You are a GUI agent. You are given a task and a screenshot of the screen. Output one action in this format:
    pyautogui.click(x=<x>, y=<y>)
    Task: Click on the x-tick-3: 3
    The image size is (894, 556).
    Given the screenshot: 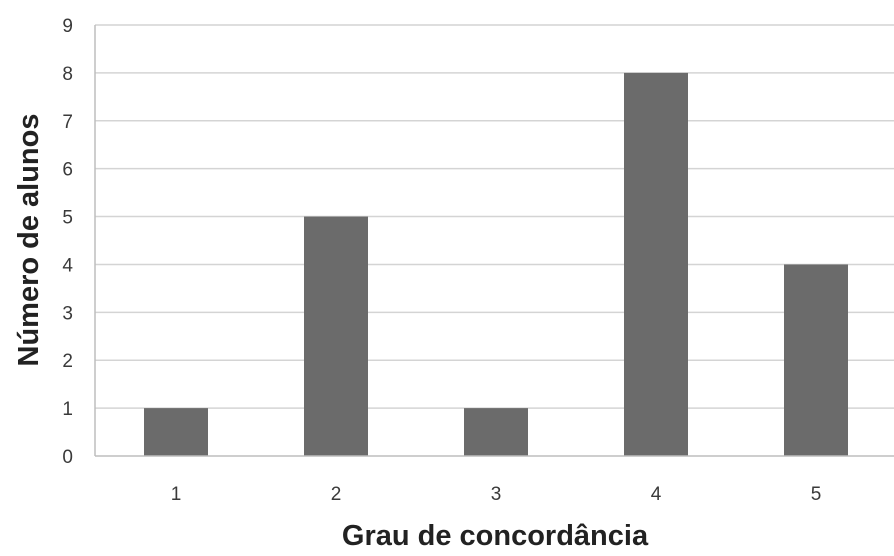 What is the action you would take?
    pyautogui.click(x=496, y=494)
    